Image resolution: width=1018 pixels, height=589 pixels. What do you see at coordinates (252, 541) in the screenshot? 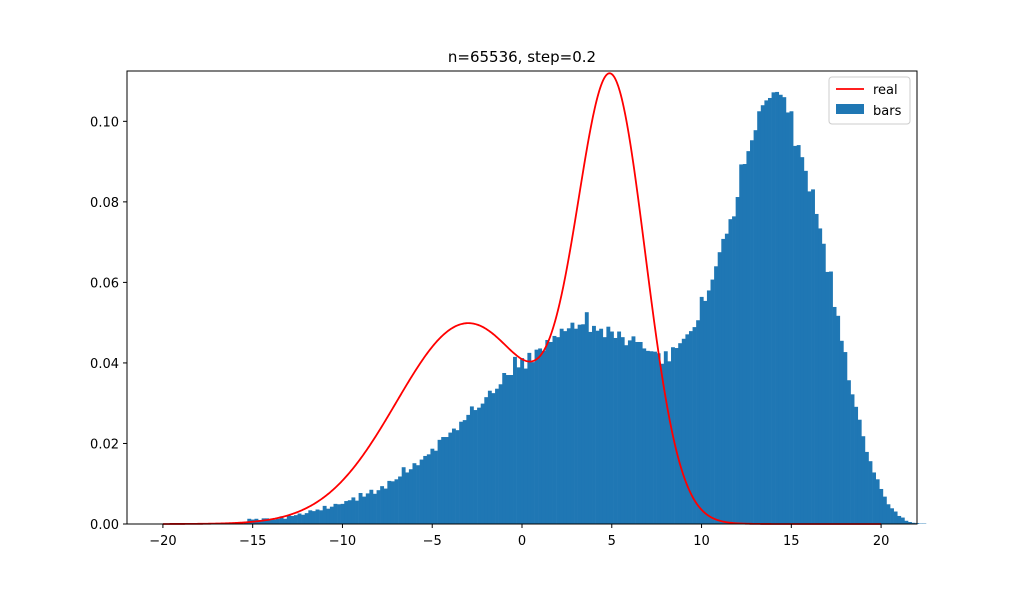
I see `x-tick-label: −15` at bounding box center [252, 541].